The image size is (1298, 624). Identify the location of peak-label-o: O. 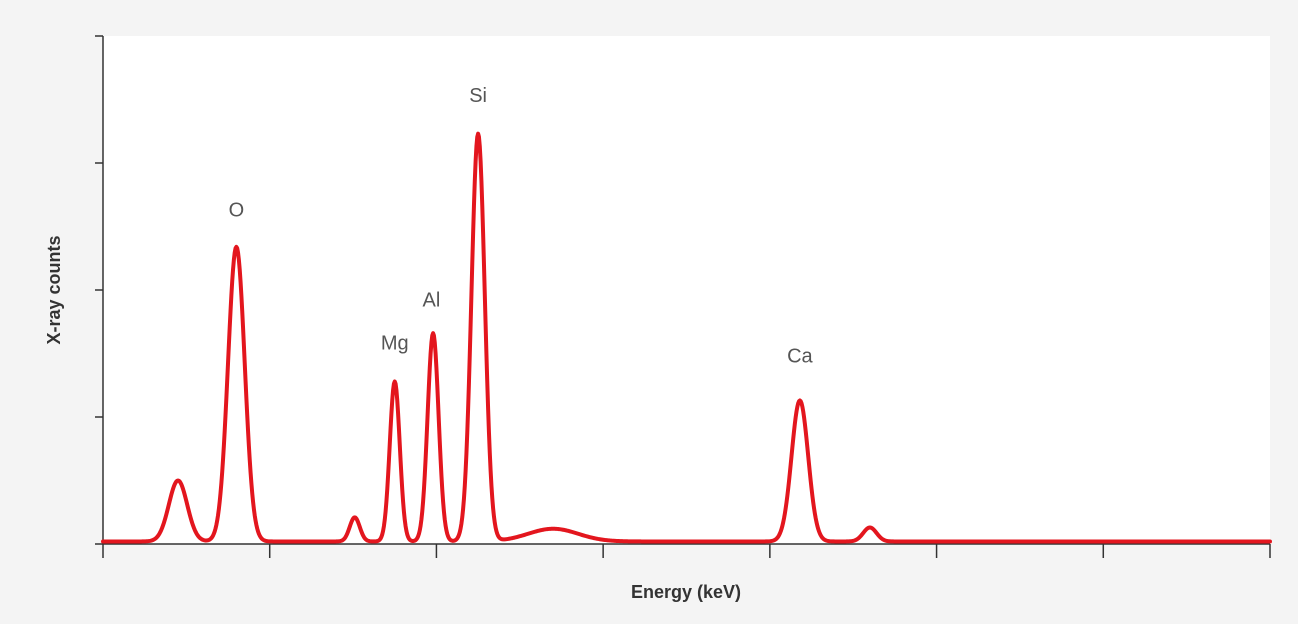
(237, 210).